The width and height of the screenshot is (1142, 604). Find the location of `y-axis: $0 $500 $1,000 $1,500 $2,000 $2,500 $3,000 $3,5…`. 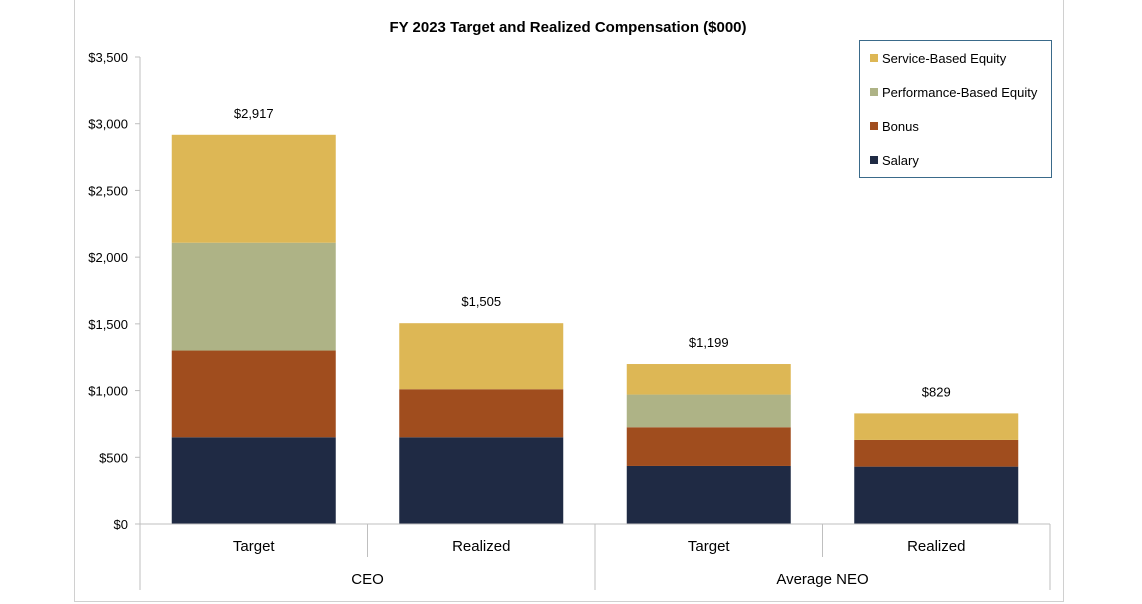

y-axis: $0 $500 $1,000 $1,500 $2,000 $2,500 $3,000 $3,5… is located at coordinates (114, 291).